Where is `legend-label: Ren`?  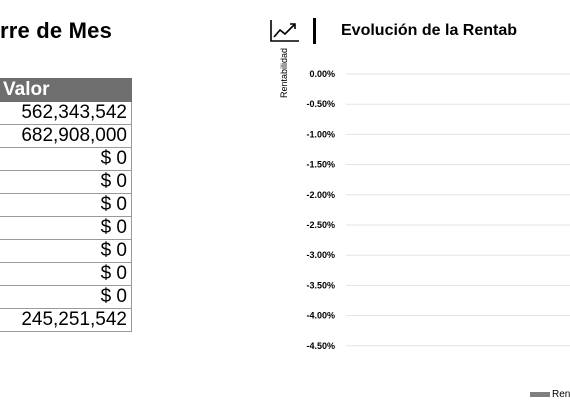 legend-label: Ren is located at coordinates (561, 394).